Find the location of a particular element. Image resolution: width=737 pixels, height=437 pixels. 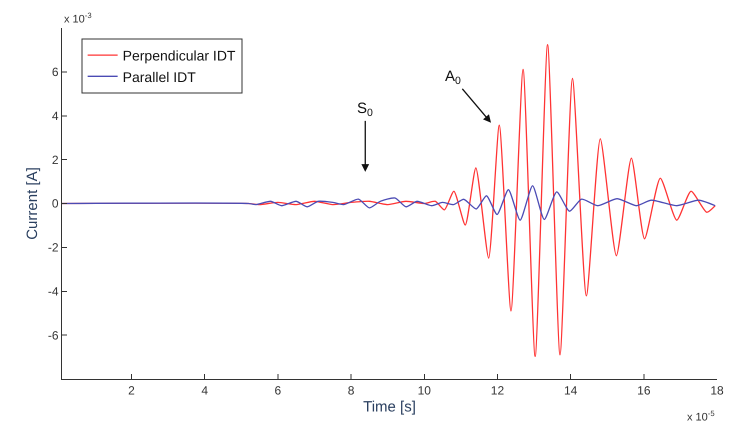

text: x 10$^{-5}$ is located at coordinates (701, 416).